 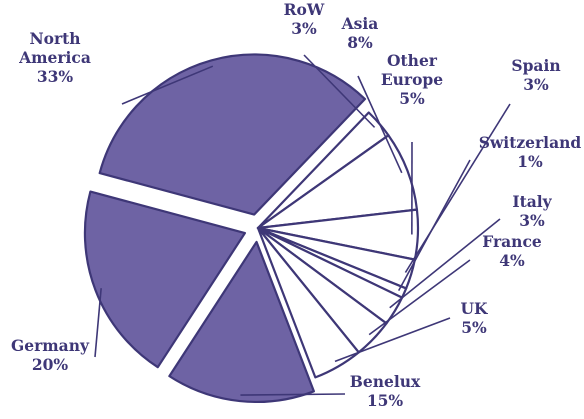 What do you see at coordinates (475, 318) in the screenshot?
I see `slice-label-uk: UK 5%` at bounding box center [475, 318].